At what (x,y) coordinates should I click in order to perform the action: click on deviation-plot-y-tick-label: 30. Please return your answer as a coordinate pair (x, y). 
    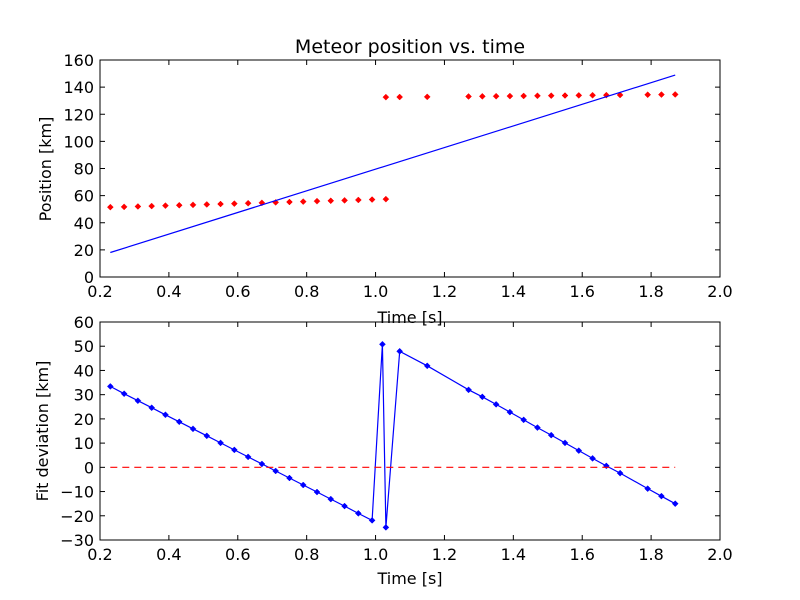
    Looking at the image, I should click on (84, 395).